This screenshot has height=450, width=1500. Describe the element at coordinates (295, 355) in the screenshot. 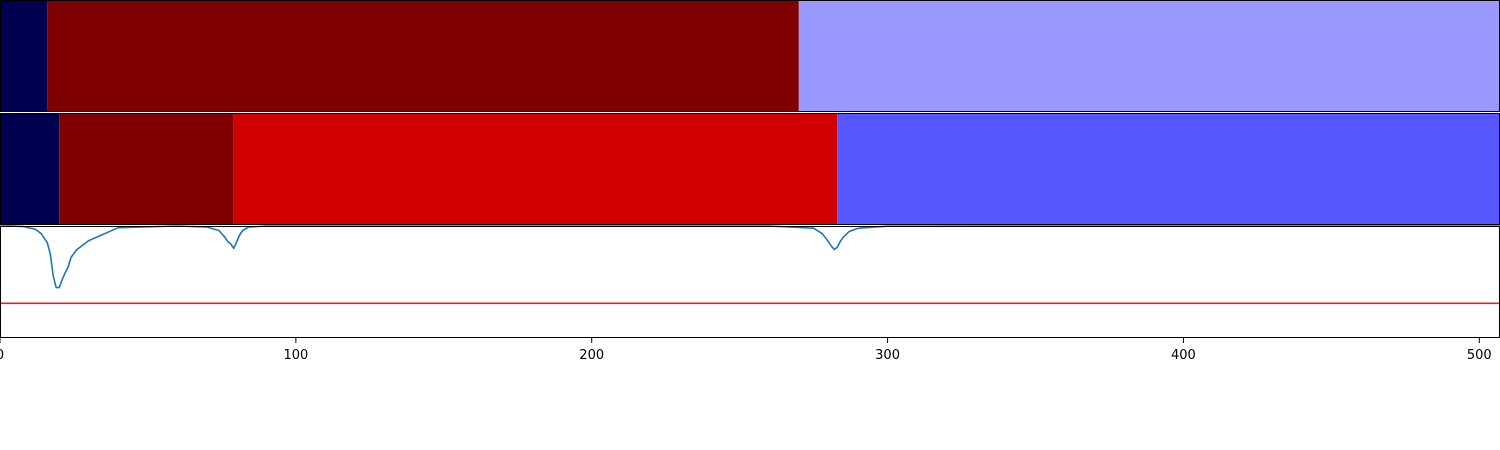

I see `x-tick-label: 100` at that location.